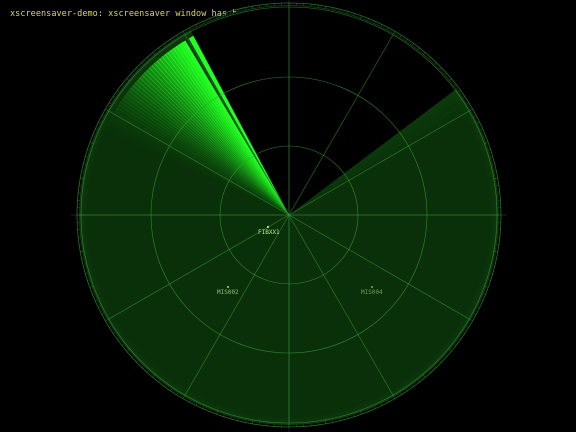  I want to click on blip: MIS004, so click(372, 290).